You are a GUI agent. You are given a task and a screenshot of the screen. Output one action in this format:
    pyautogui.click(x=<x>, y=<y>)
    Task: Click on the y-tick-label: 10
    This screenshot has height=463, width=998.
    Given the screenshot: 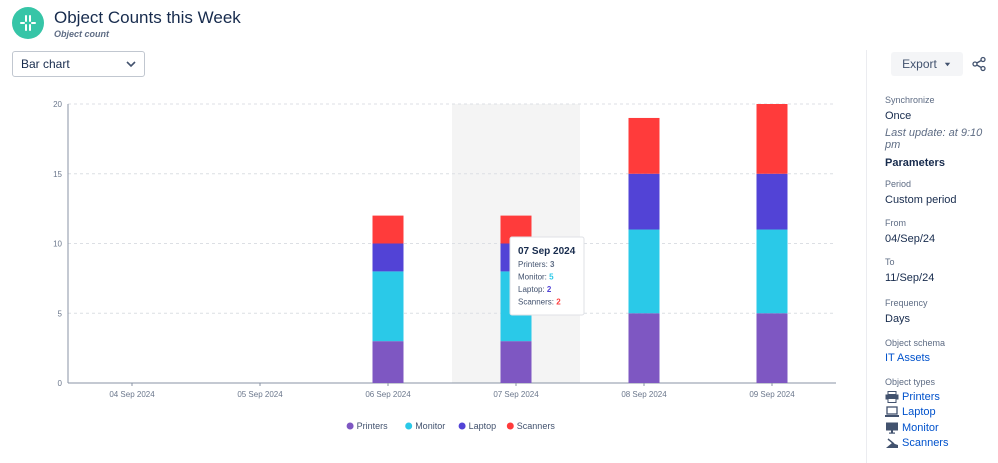 What is the action you would take?
    pyautogui.click(x=57, y=244)
    